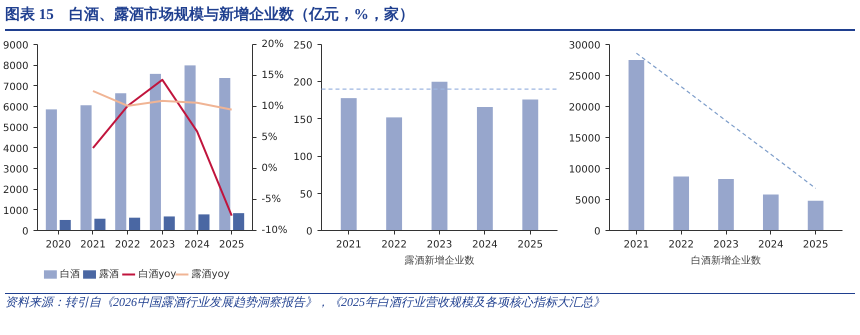 The height and width of the screenshot is (335, 860). Describe the element at coordinates (109, 274) in the screenshot. I see `legend-label: 露酒` at that location.